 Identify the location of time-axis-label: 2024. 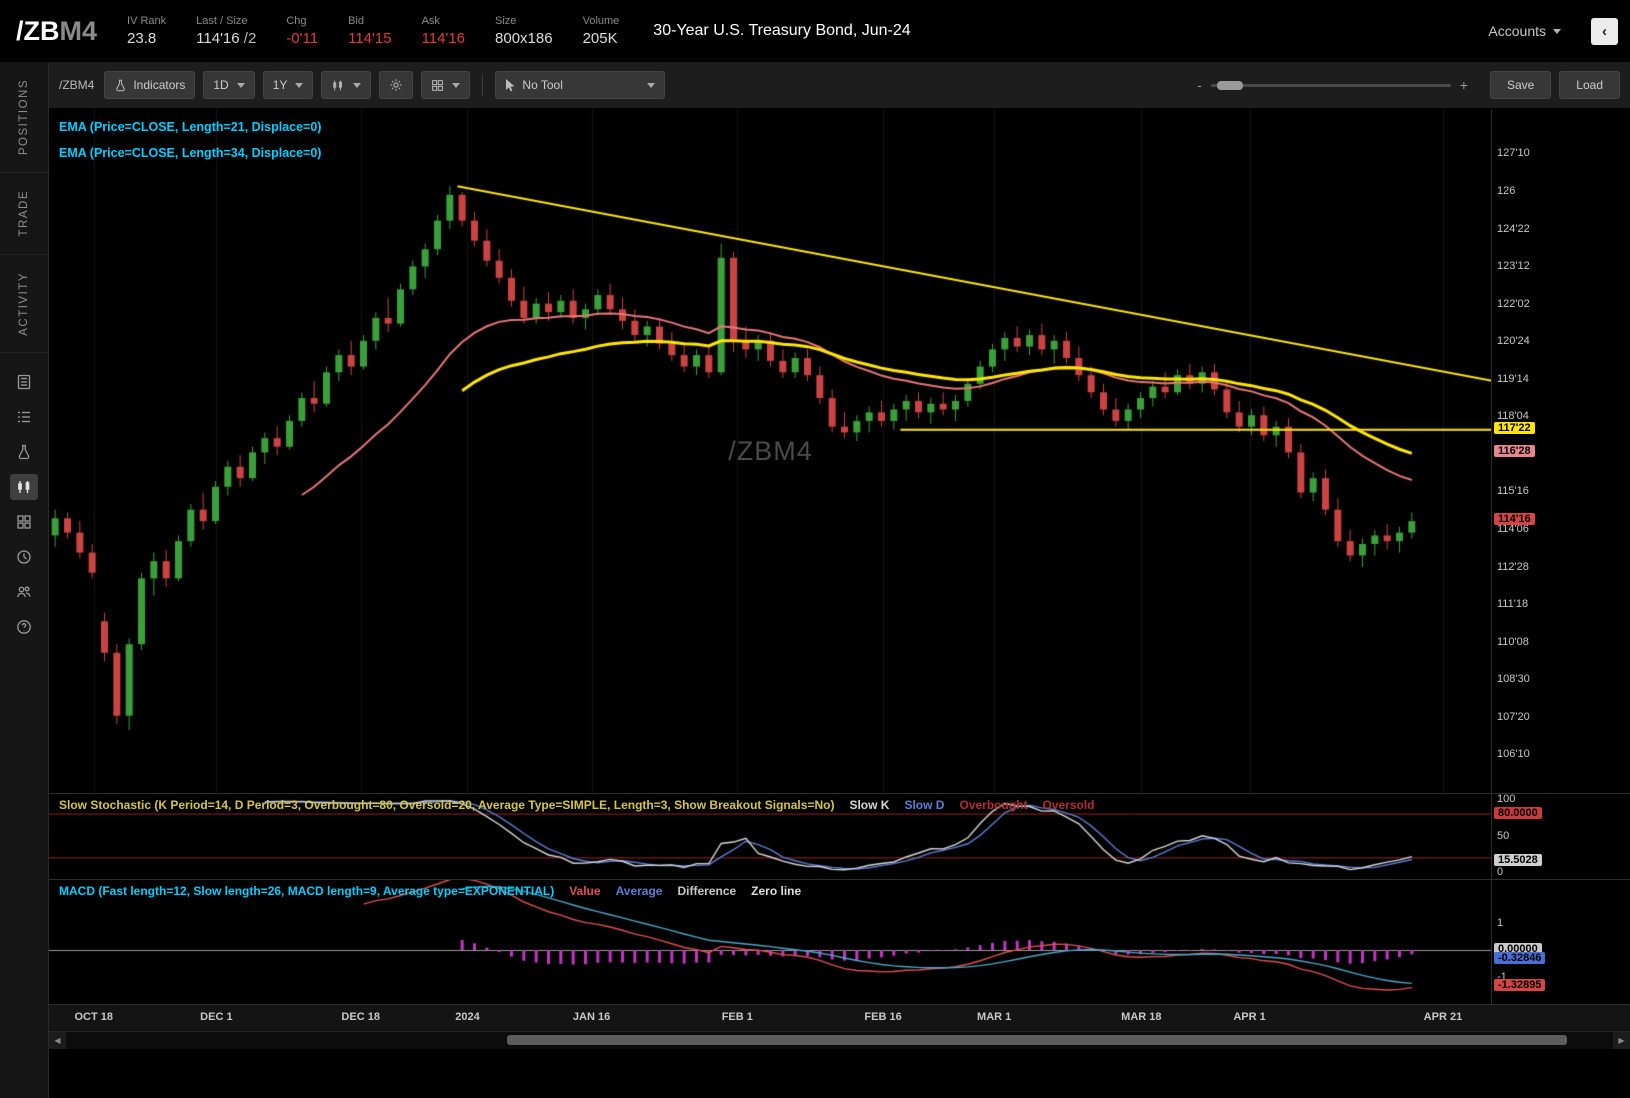
(467, 1017).